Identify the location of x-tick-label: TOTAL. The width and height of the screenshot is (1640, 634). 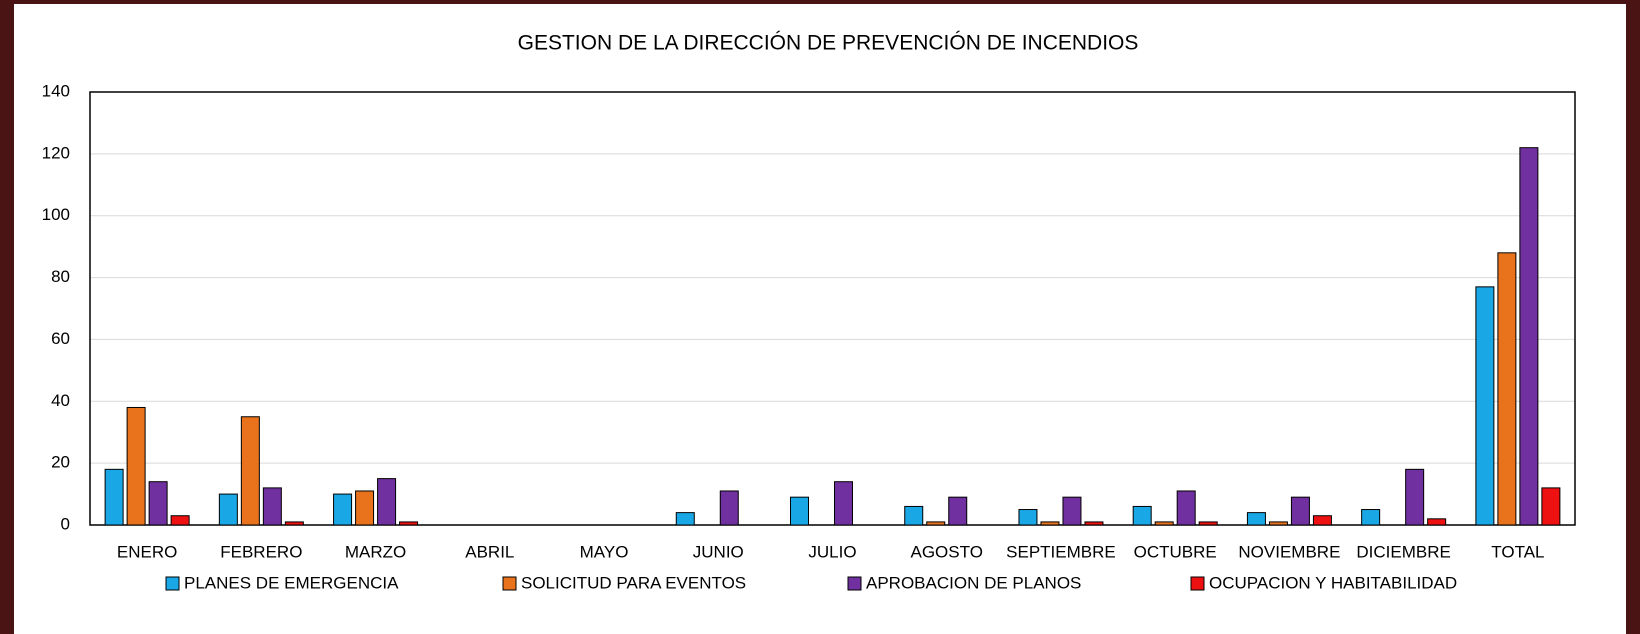
(1517, 551).